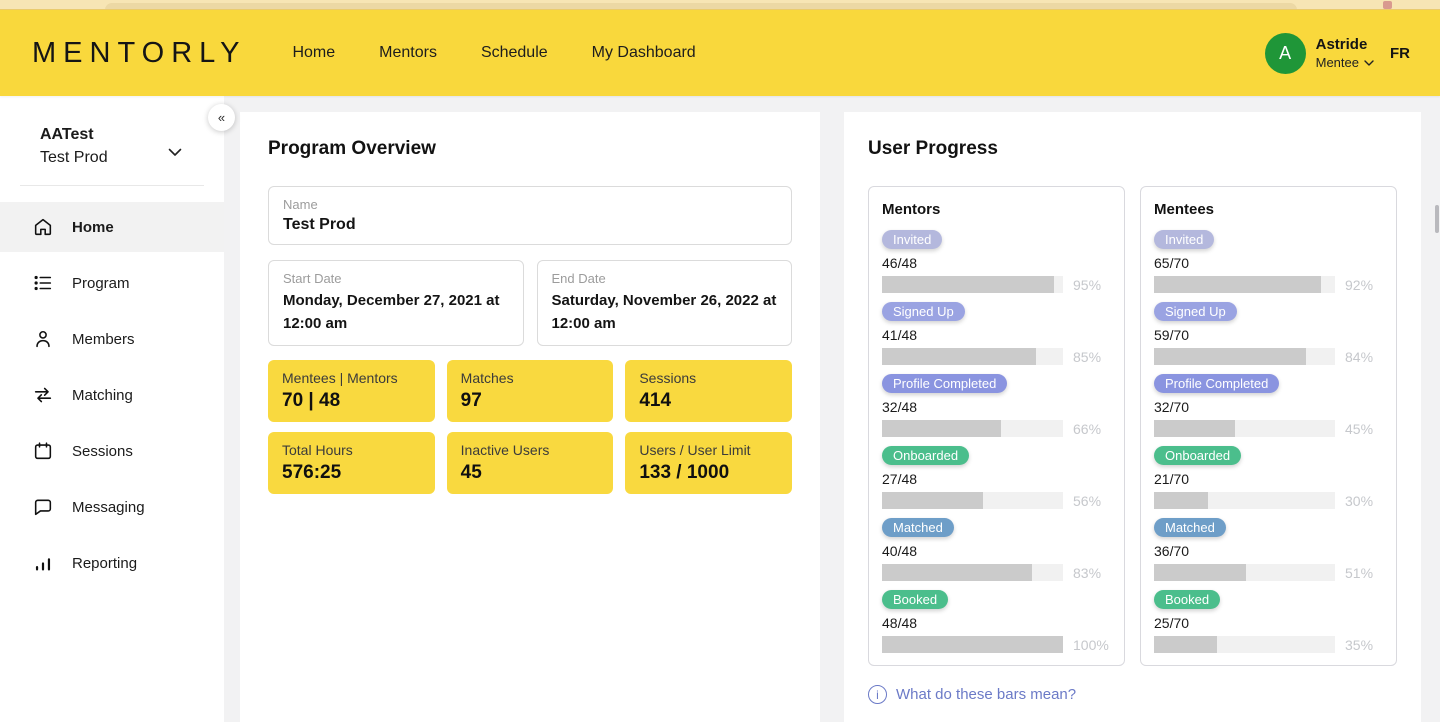 The image size is (1440, 722). I want to click on sidebar-item-label: Home, so click(93, 227).